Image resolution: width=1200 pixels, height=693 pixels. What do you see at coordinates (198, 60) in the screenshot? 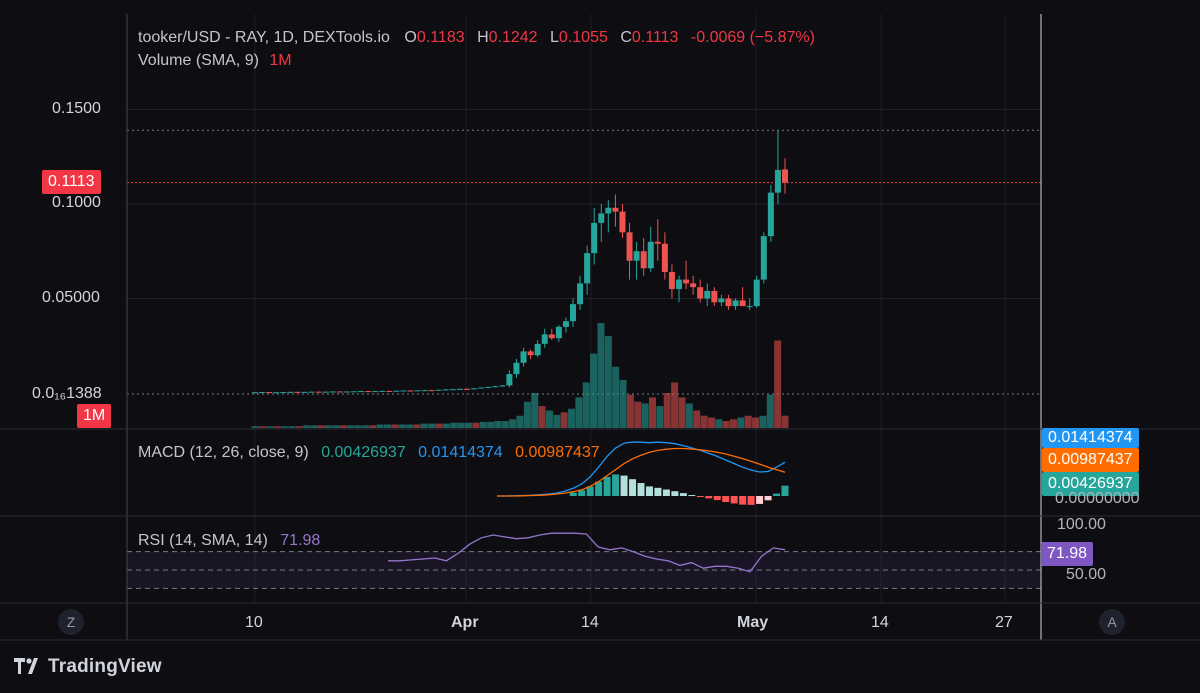
I see `volume-label: Volume (SMA, 9)` at bounding box center [198, 60].